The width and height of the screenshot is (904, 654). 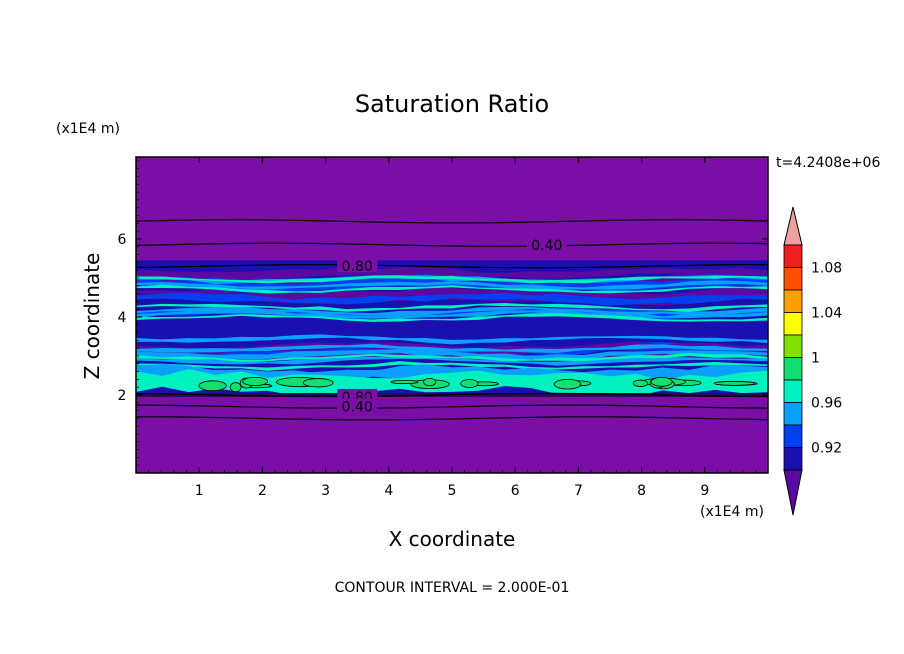 What do you see at coordinates (815, 359) in the screenshot?
I see `colorbar-tick-label: 1` at bounding box center [815, 359].